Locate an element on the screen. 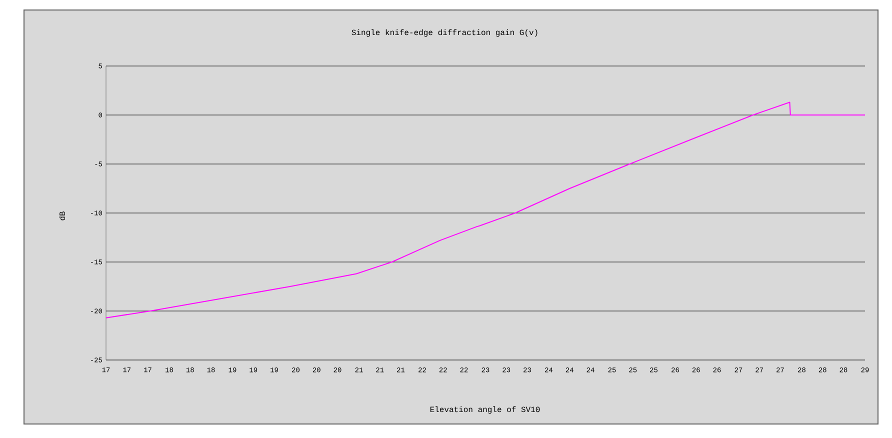 Image resolution: width=892 pixels, height=438 pixels. x-axis-title: Elevation angle of SV10 is located at coordinates (485, 410).